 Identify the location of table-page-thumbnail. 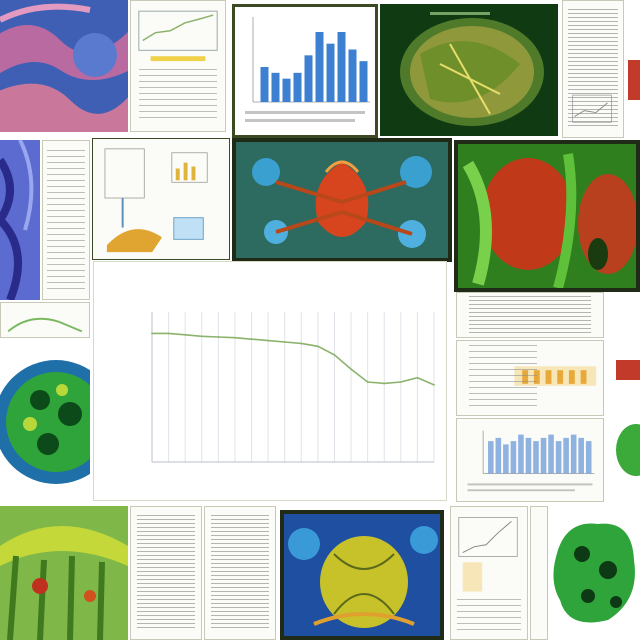
(530, 315).